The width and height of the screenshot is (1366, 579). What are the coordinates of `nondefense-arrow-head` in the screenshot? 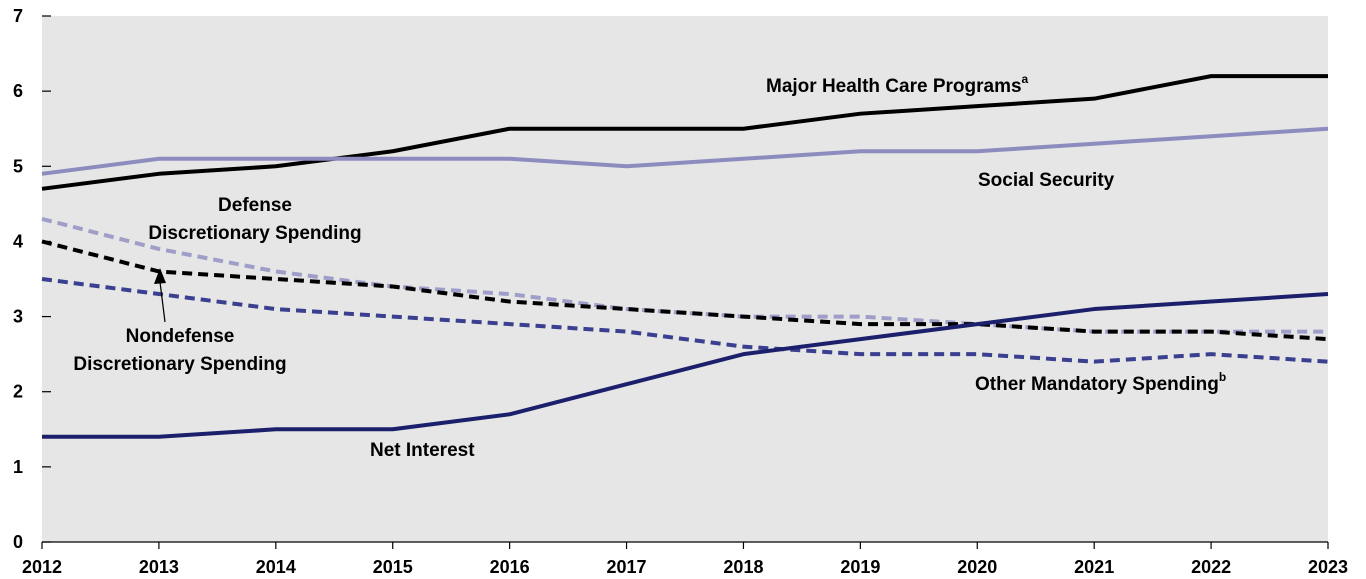 It's located at (160, 276).